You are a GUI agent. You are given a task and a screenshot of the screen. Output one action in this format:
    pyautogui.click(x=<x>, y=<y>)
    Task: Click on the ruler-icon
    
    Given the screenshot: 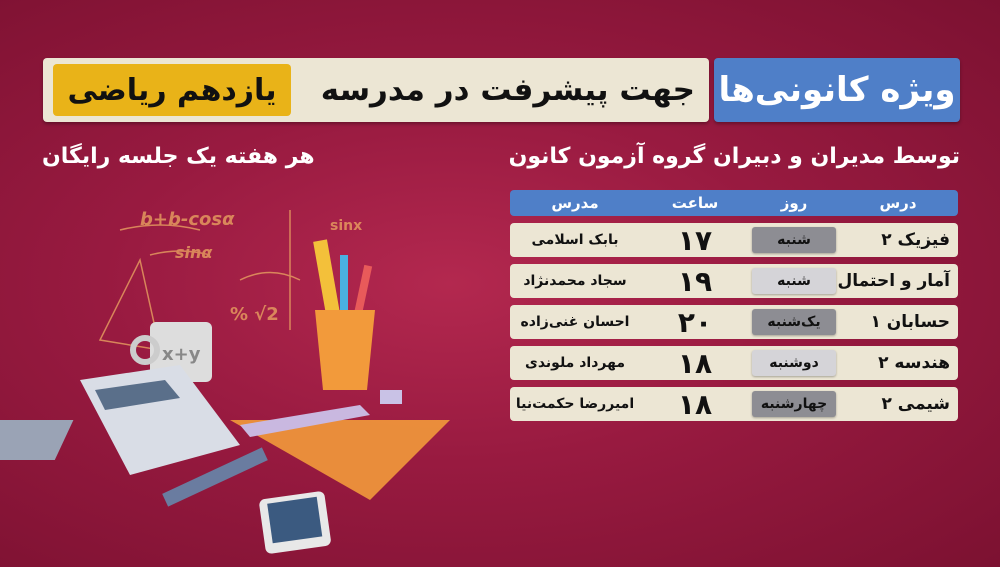 What is the action you would take?
    pyautogui.click(x=215, y=477)
    